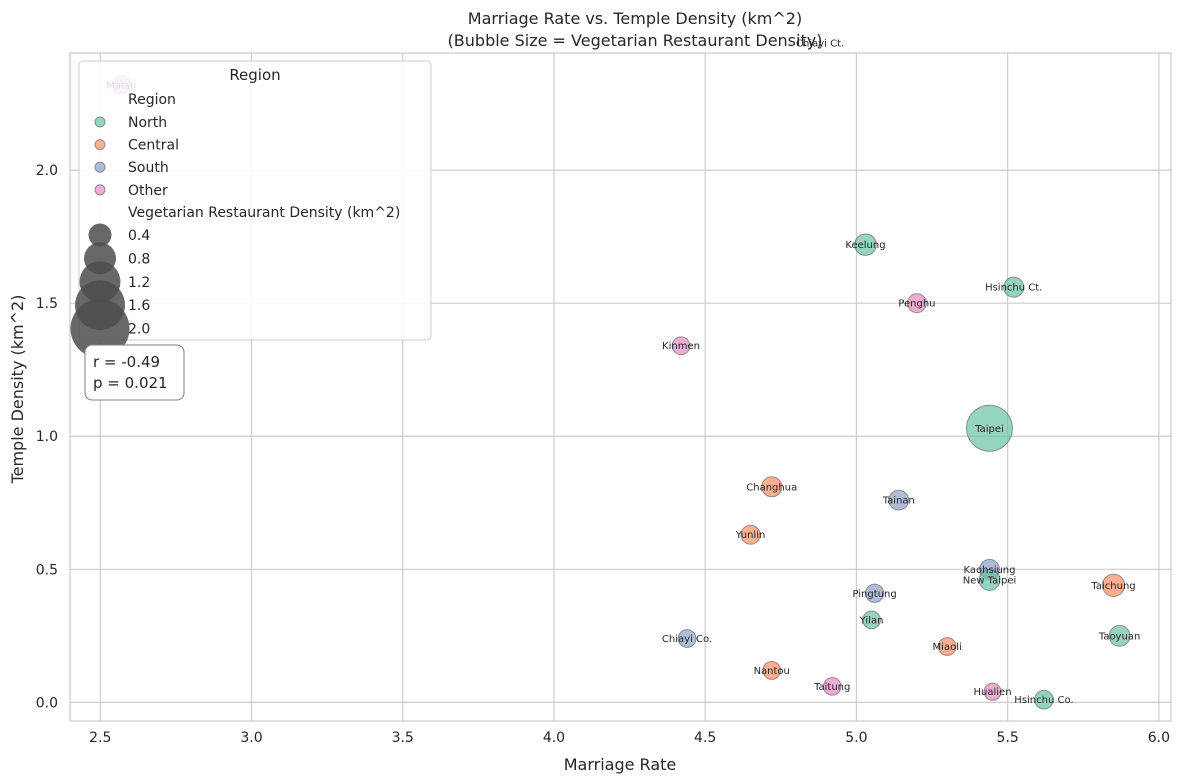 The height and width of the screenshot is (784, 1182). I want to click on point-label: Taichung, so click(1112, 586).